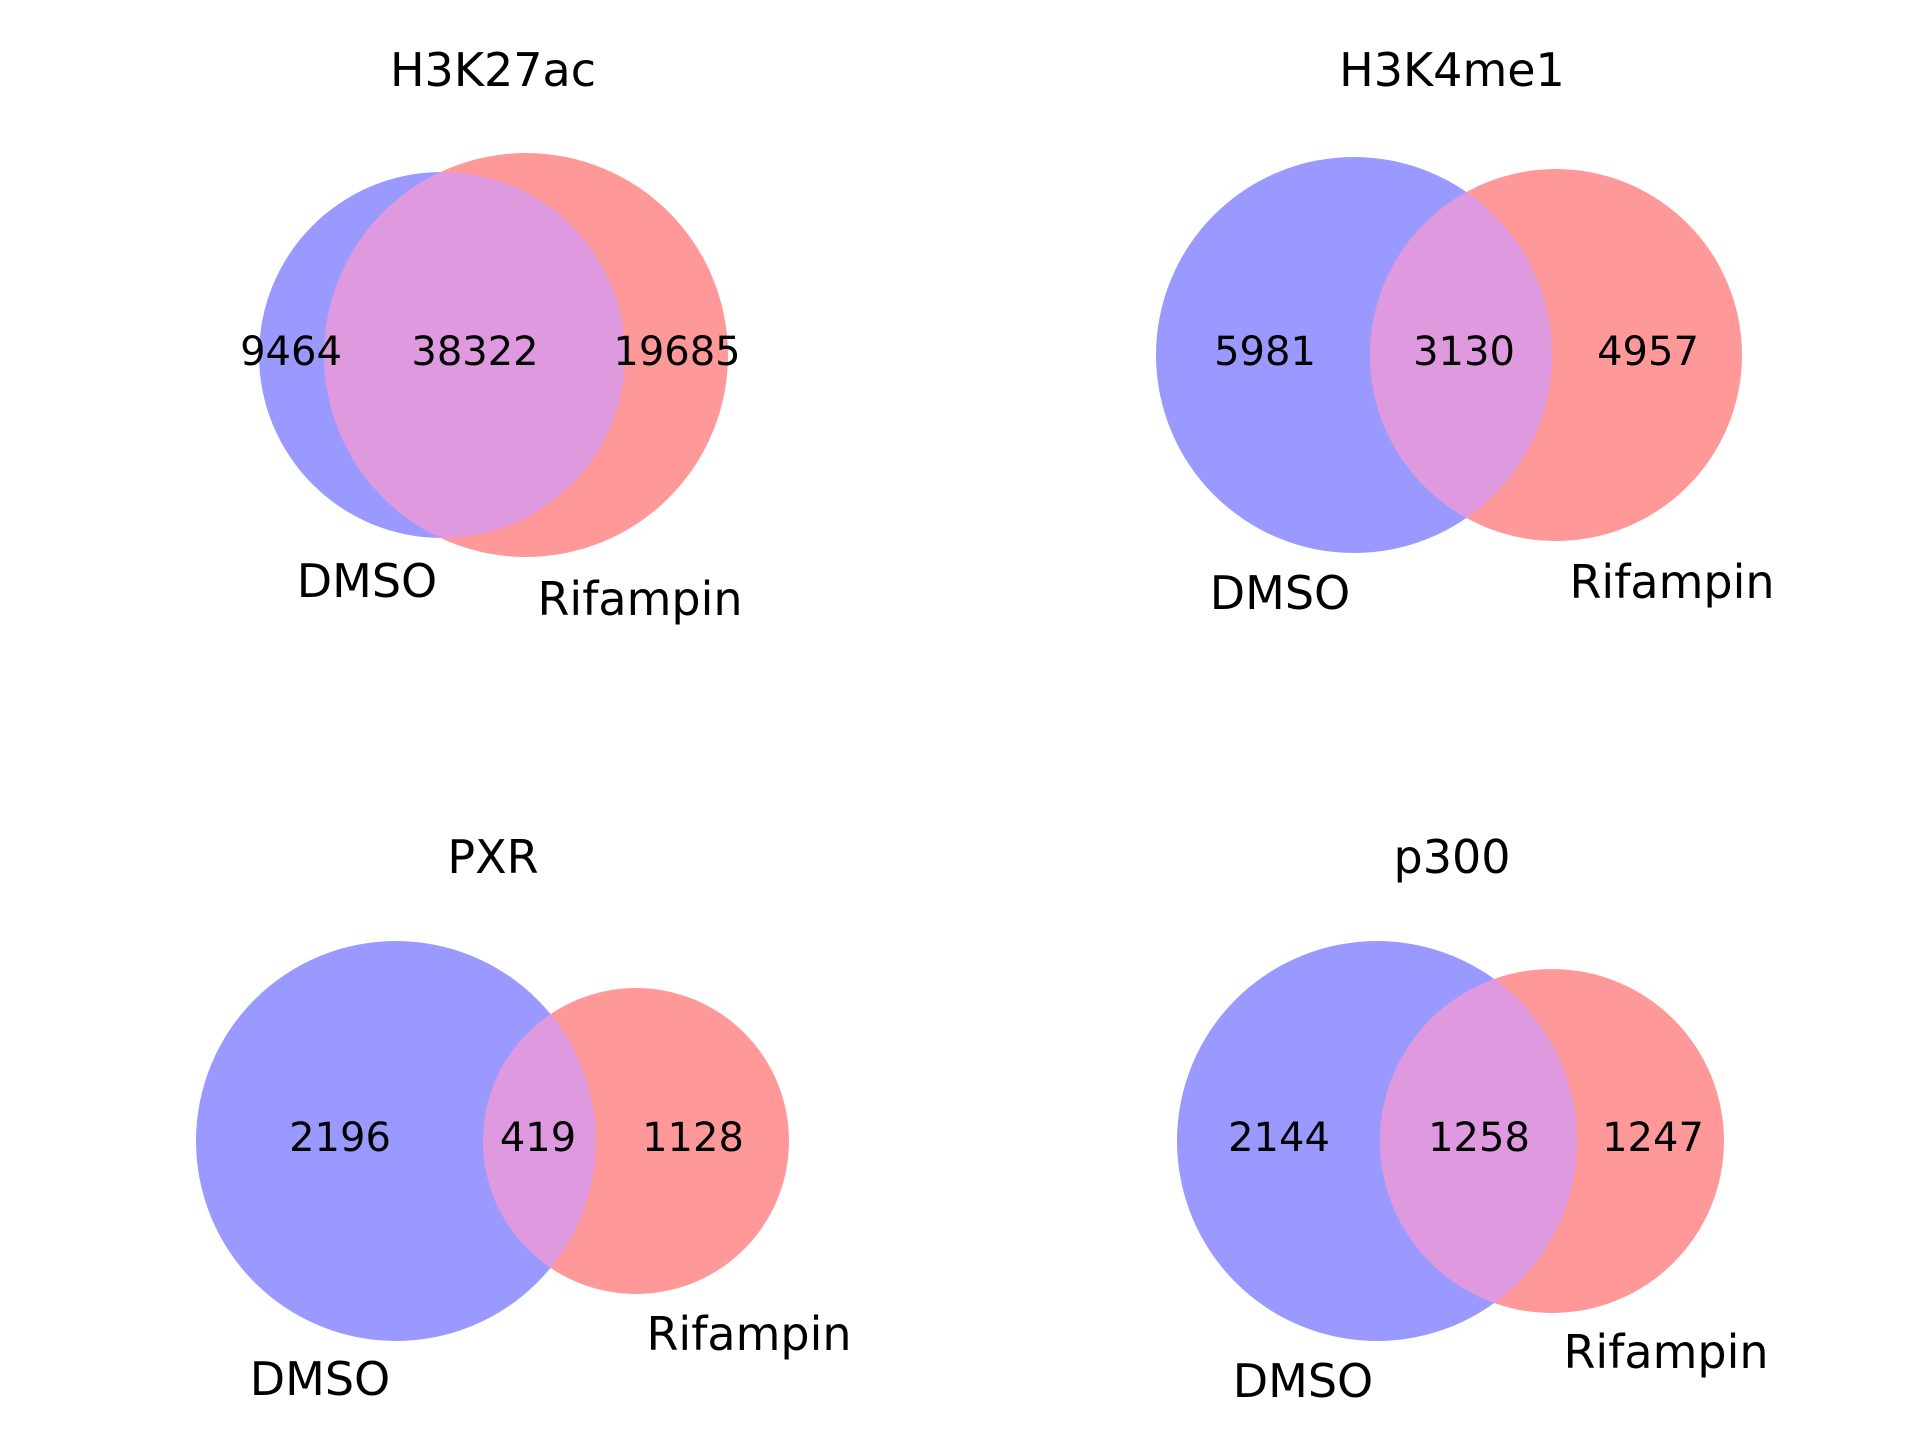 This screenshot has width=1920, height=1440. Describe the element at coordinates (396, 1141) in the screenshot. I see `dmso-circle` at that location.